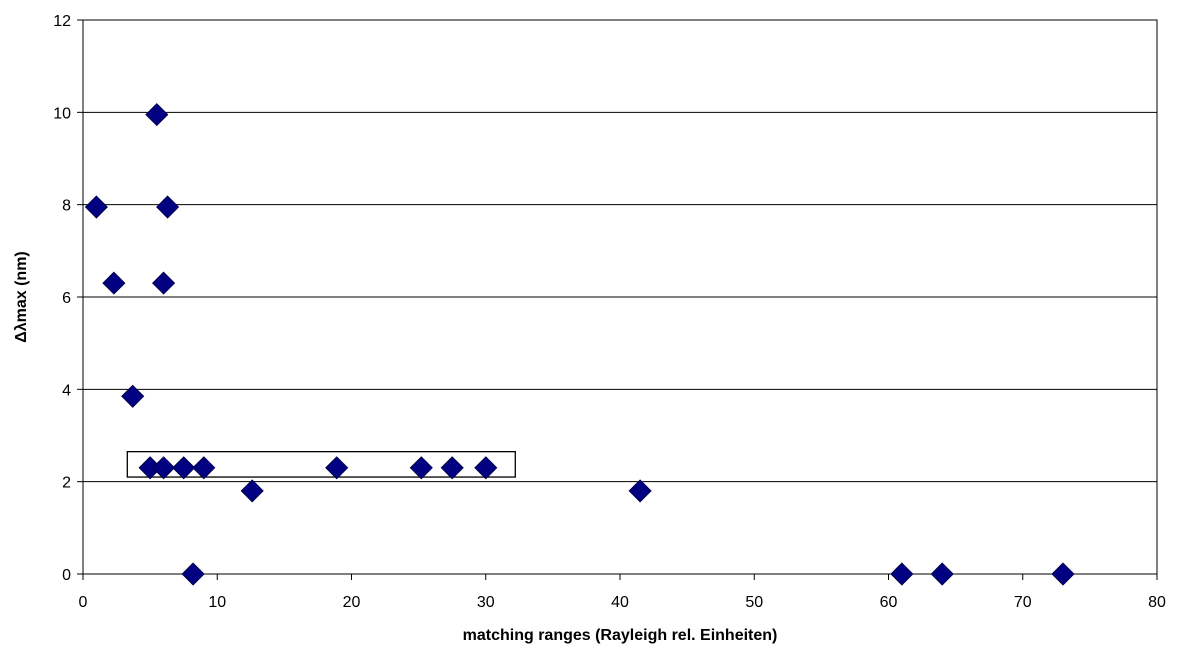  What do you see at coordinates (352, 602) in the screenshot?
I see `x-tick-label: 20` at bounding box center [352, 602].